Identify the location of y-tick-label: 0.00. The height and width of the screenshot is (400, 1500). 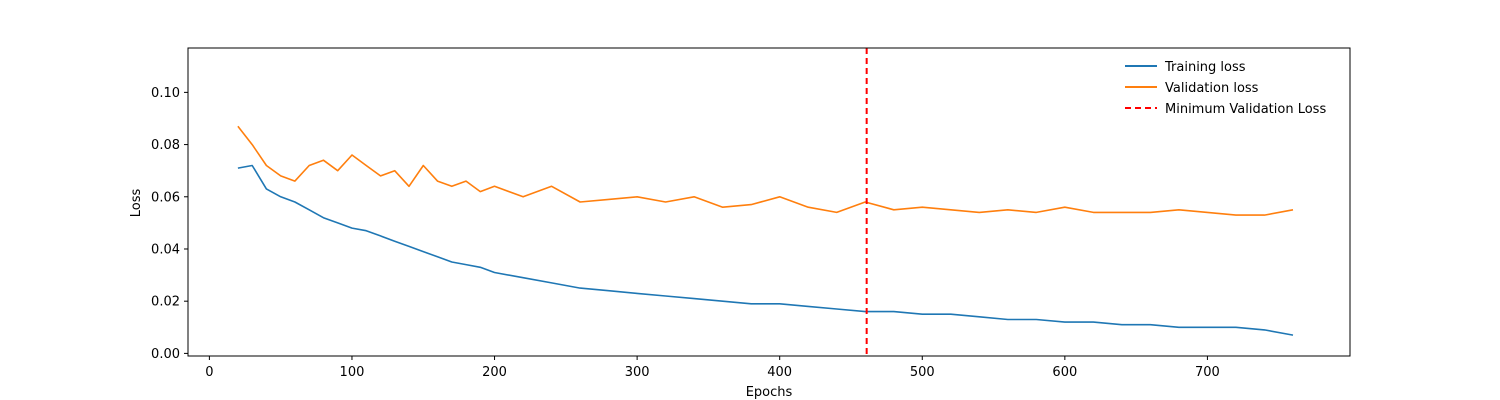
(165, 354).